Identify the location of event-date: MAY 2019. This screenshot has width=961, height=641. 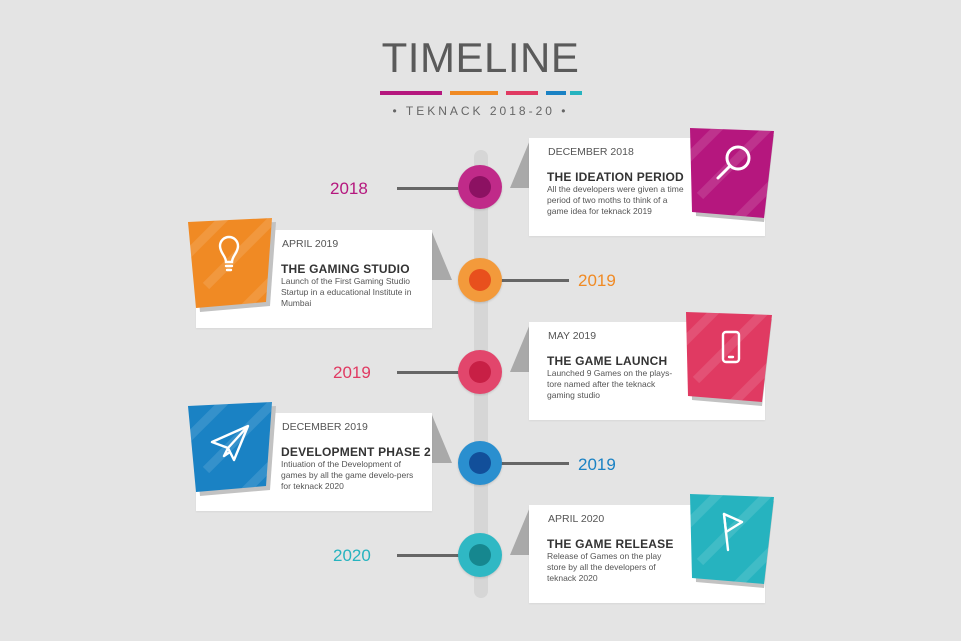
(572, 336).